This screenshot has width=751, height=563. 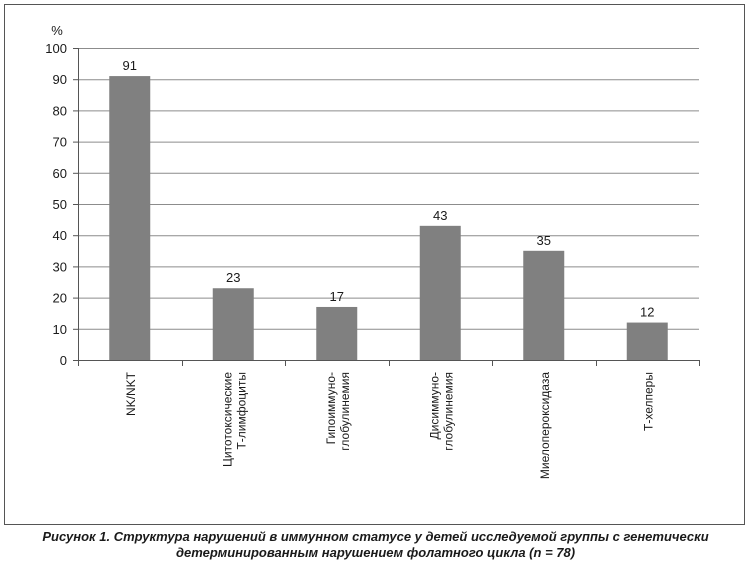 What do you see at coordinates (56, 48) in the screenshot?
I see `y-tick-label: 100` at bounding box center [56, 48].